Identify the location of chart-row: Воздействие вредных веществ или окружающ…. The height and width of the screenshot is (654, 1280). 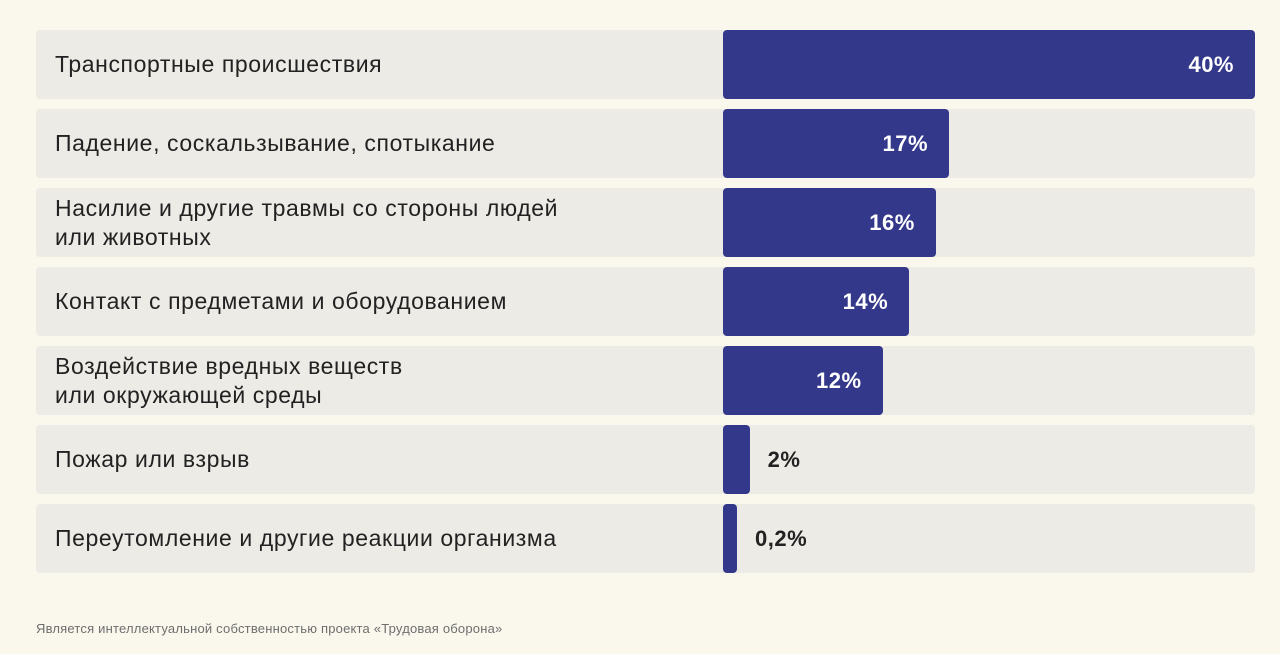
(645, 380).